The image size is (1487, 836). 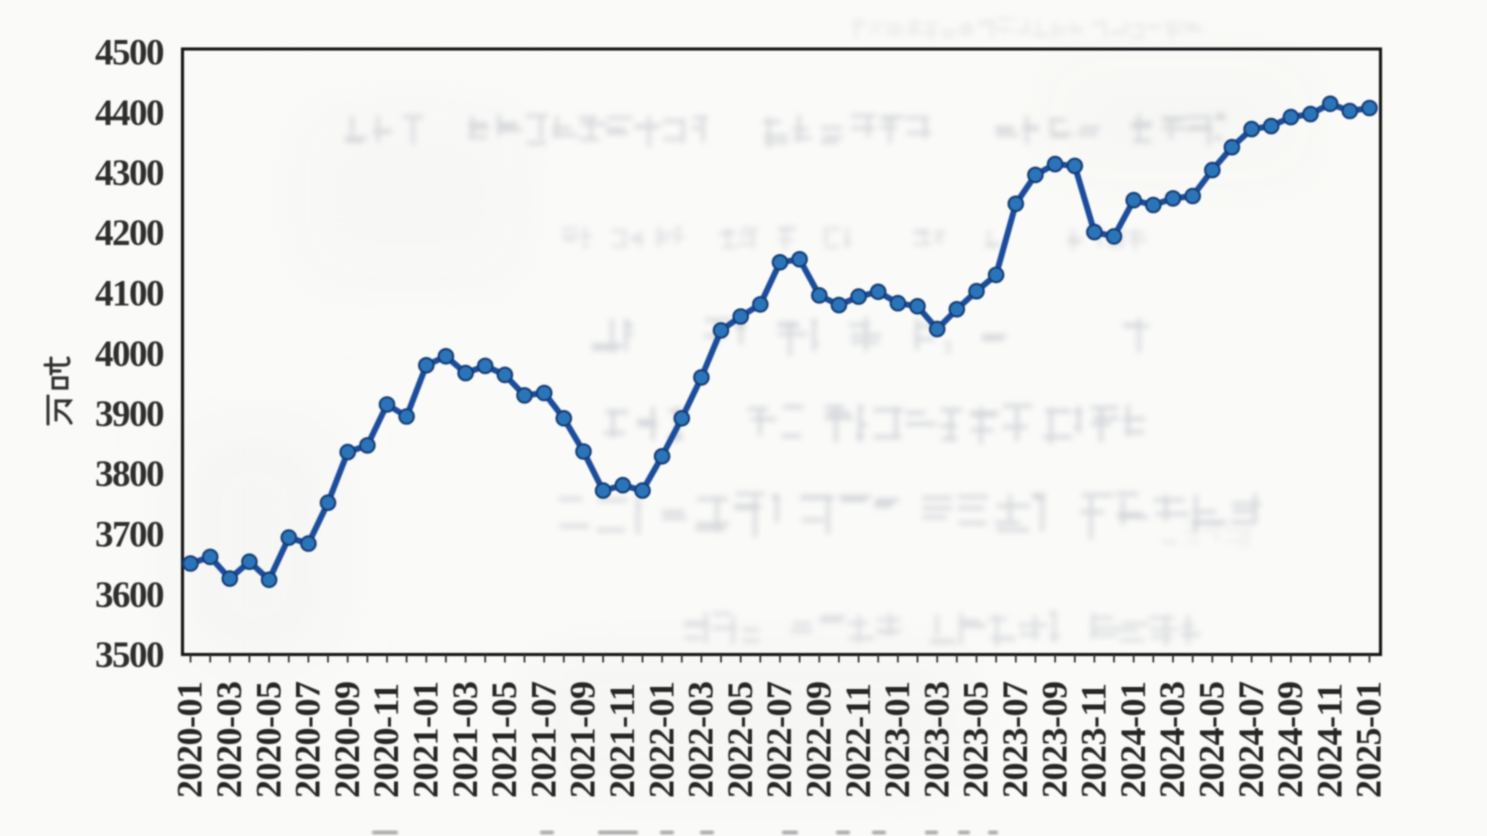 What do you see at coordinates (129, 354) in the screenshot?
I see `svg-text: 4000` at bounding box center [129, 354].